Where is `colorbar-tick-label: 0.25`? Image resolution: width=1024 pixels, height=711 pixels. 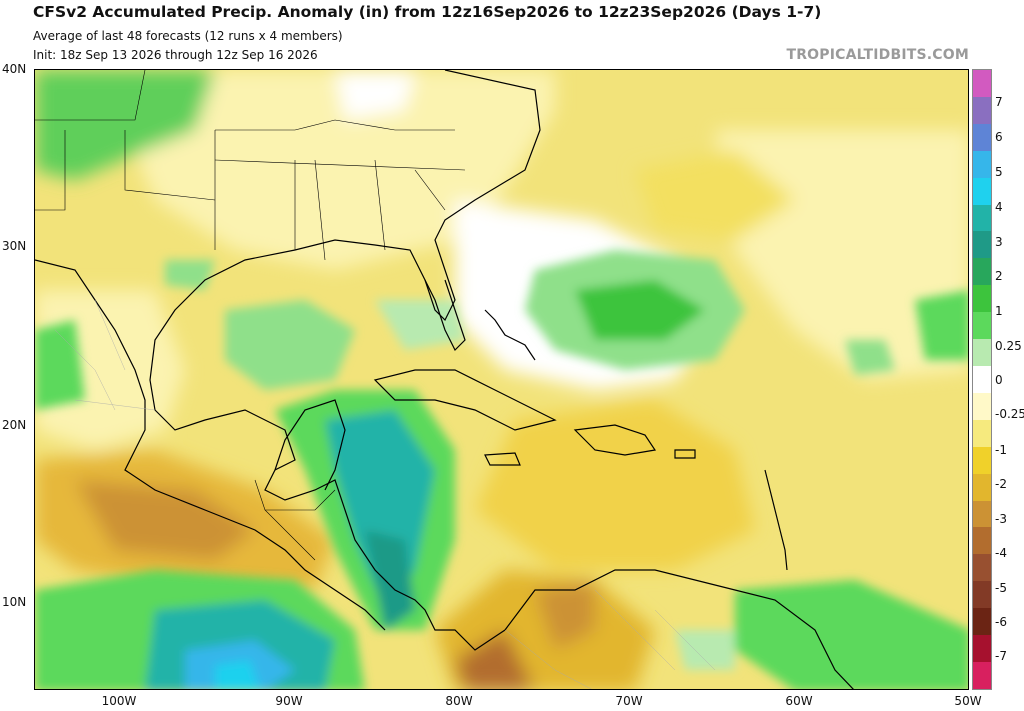 colorbar-tick-label: 0.25 is located at coordinates (1008, 346).